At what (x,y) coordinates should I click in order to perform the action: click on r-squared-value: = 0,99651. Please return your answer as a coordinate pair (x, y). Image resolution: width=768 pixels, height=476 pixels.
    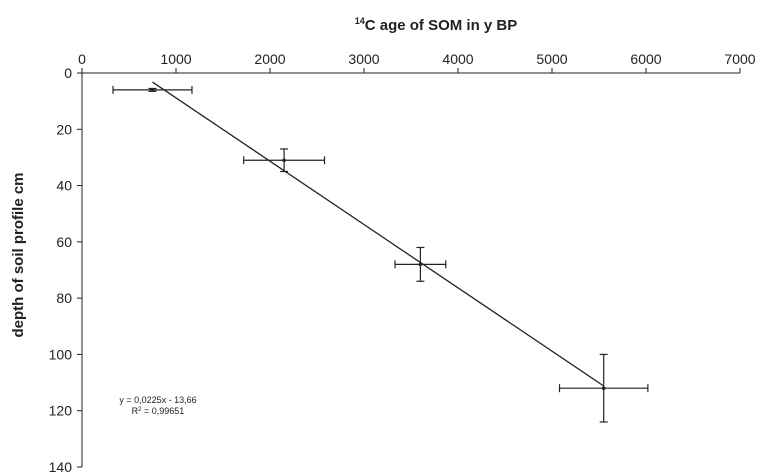
    Looking at the image, I should click on (163, 411).